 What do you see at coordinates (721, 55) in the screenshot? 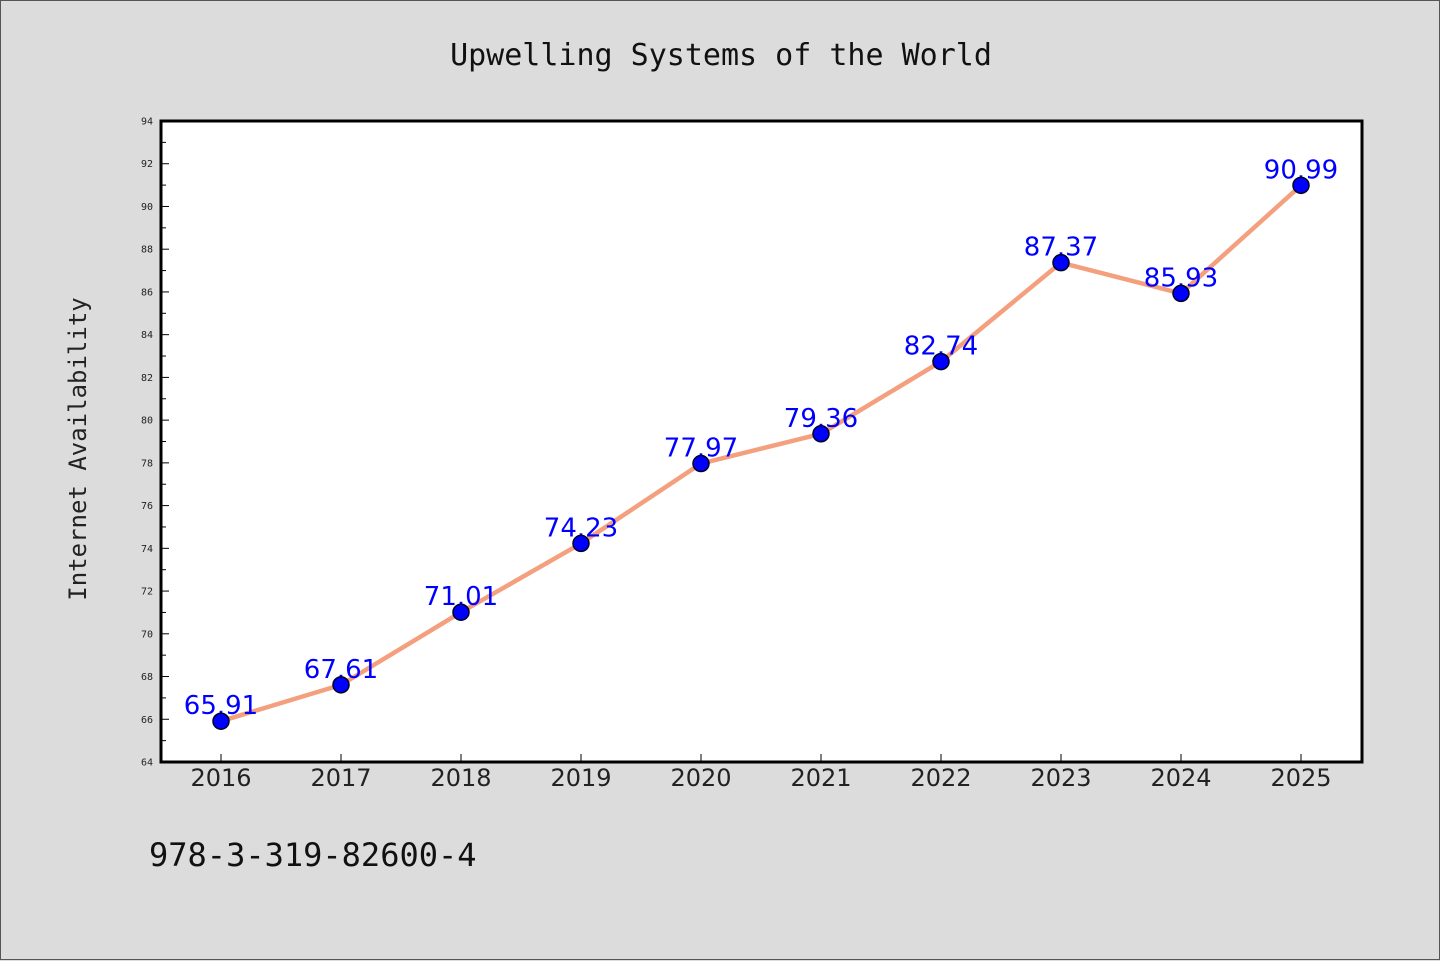
I see `chart-title: Upwelling Systems of the World` at bounding box center [721, 55].